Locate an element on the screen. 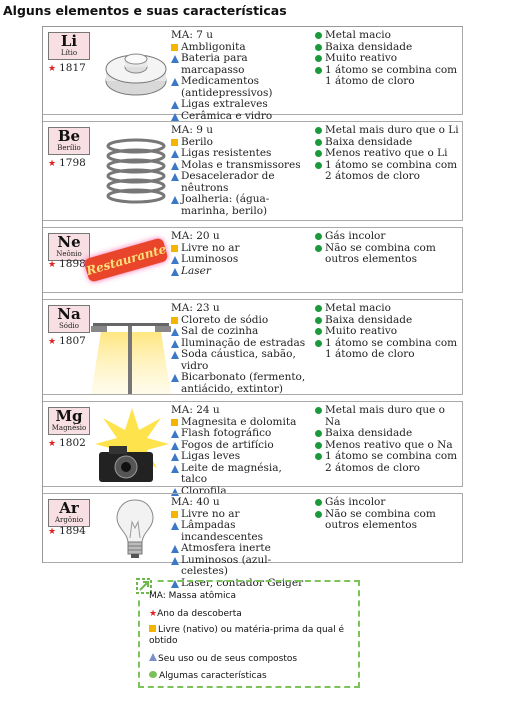  use-item: Luminosos (azul-celestes) is located at coordinates (241, 566).